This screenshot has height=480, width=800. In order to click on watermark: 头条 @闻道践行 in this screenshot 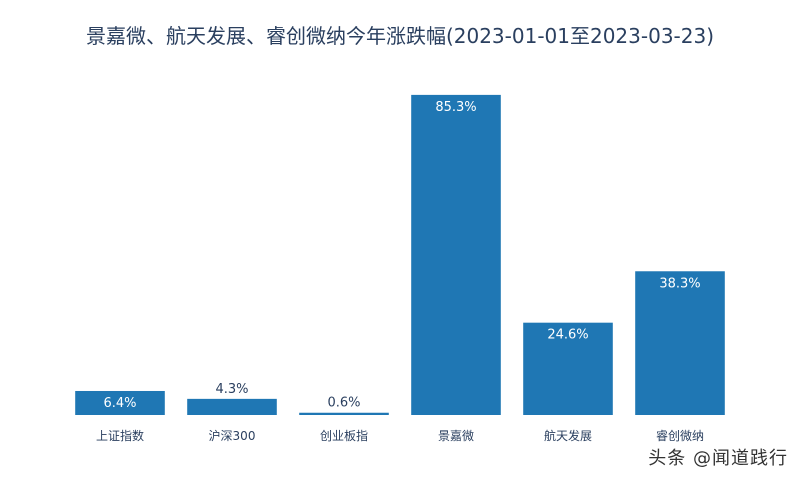, I will do `click(718, 458)`.